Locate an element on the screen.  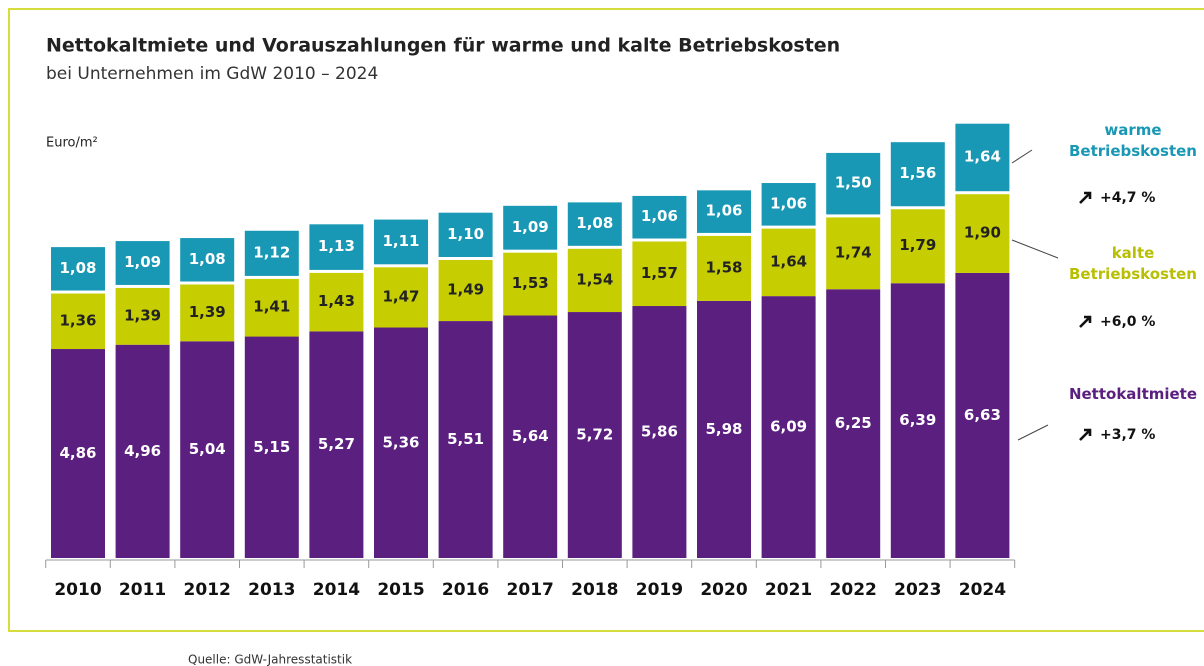
data-label: 5,15 is located at coordinates (271, 447).